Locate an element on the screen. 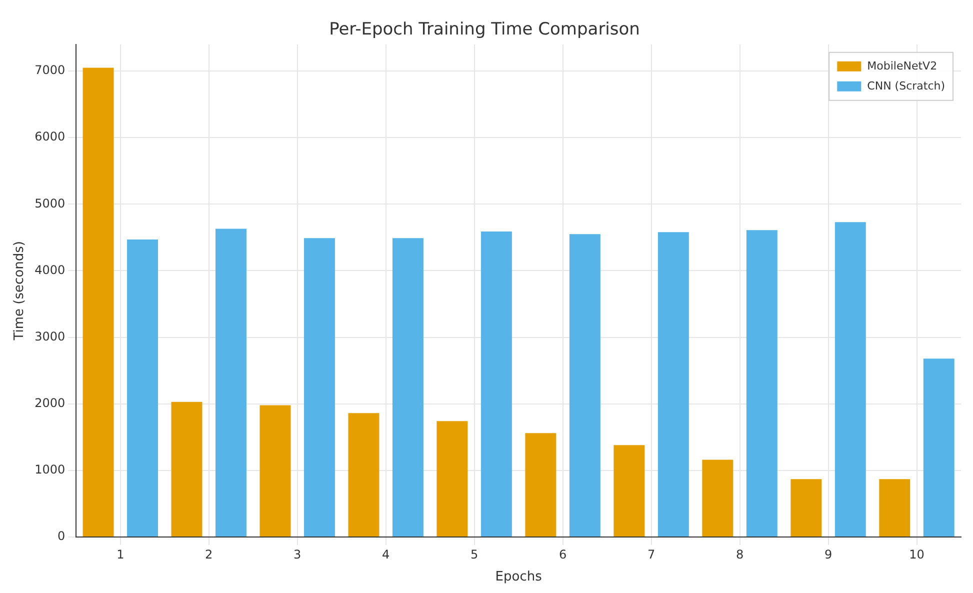 The width and height of the screenshot is (973, 593). x-tick-label: 2 is located at coordinates (209, 554).